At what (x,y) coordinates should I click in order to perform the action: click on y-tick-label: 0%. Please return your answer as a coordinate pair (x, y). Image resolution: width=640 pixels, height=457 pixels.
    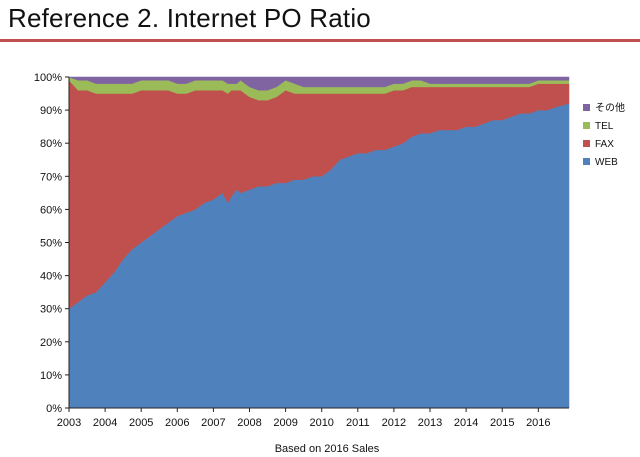
    Looking at the image, I should click on (54, 409).